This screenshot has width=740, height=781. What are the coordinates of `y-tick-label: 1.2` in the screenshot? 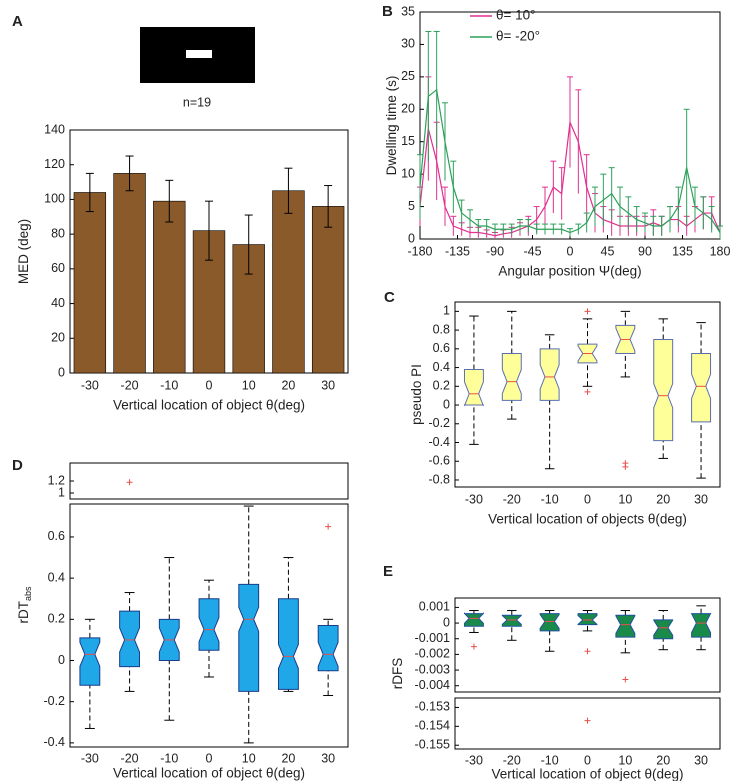 It's located at (56, 480).